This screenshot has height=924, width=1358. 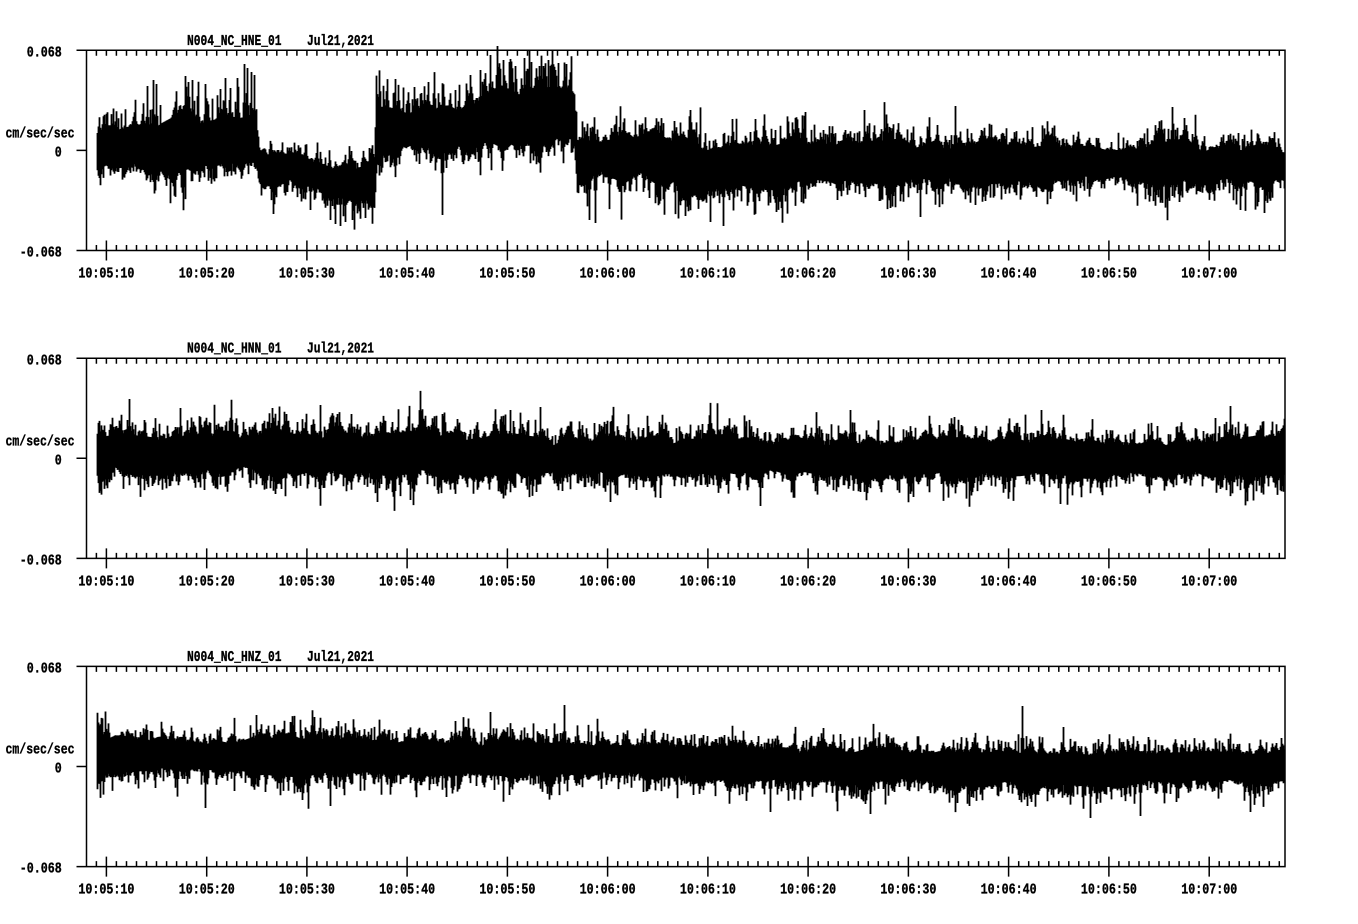 I want to click on svg-text: N004_NC_HNN_01, so click(x=234, y=349).